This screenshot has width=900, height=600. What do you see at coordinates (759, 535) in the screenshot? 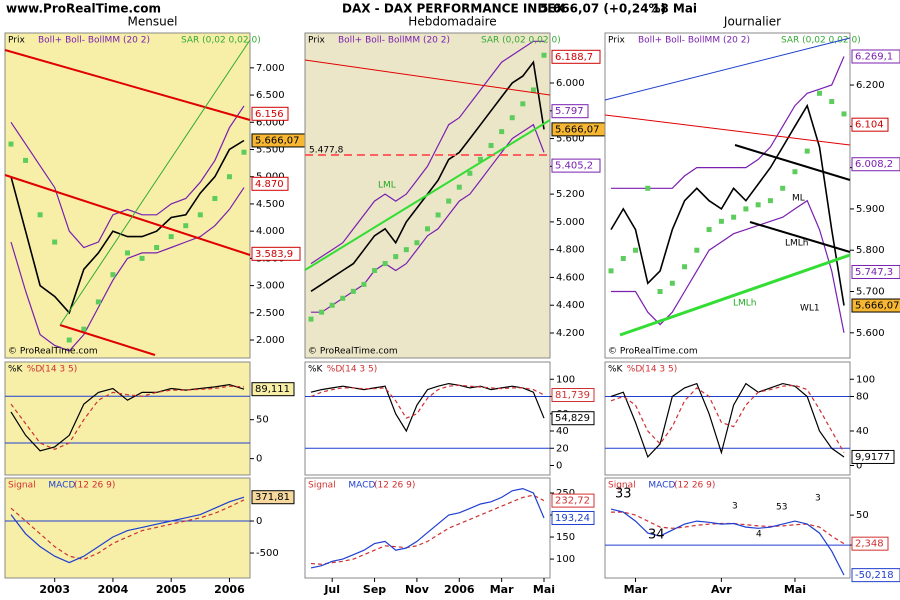
I see `wave-label: 4` at bounding box center [759, 535].